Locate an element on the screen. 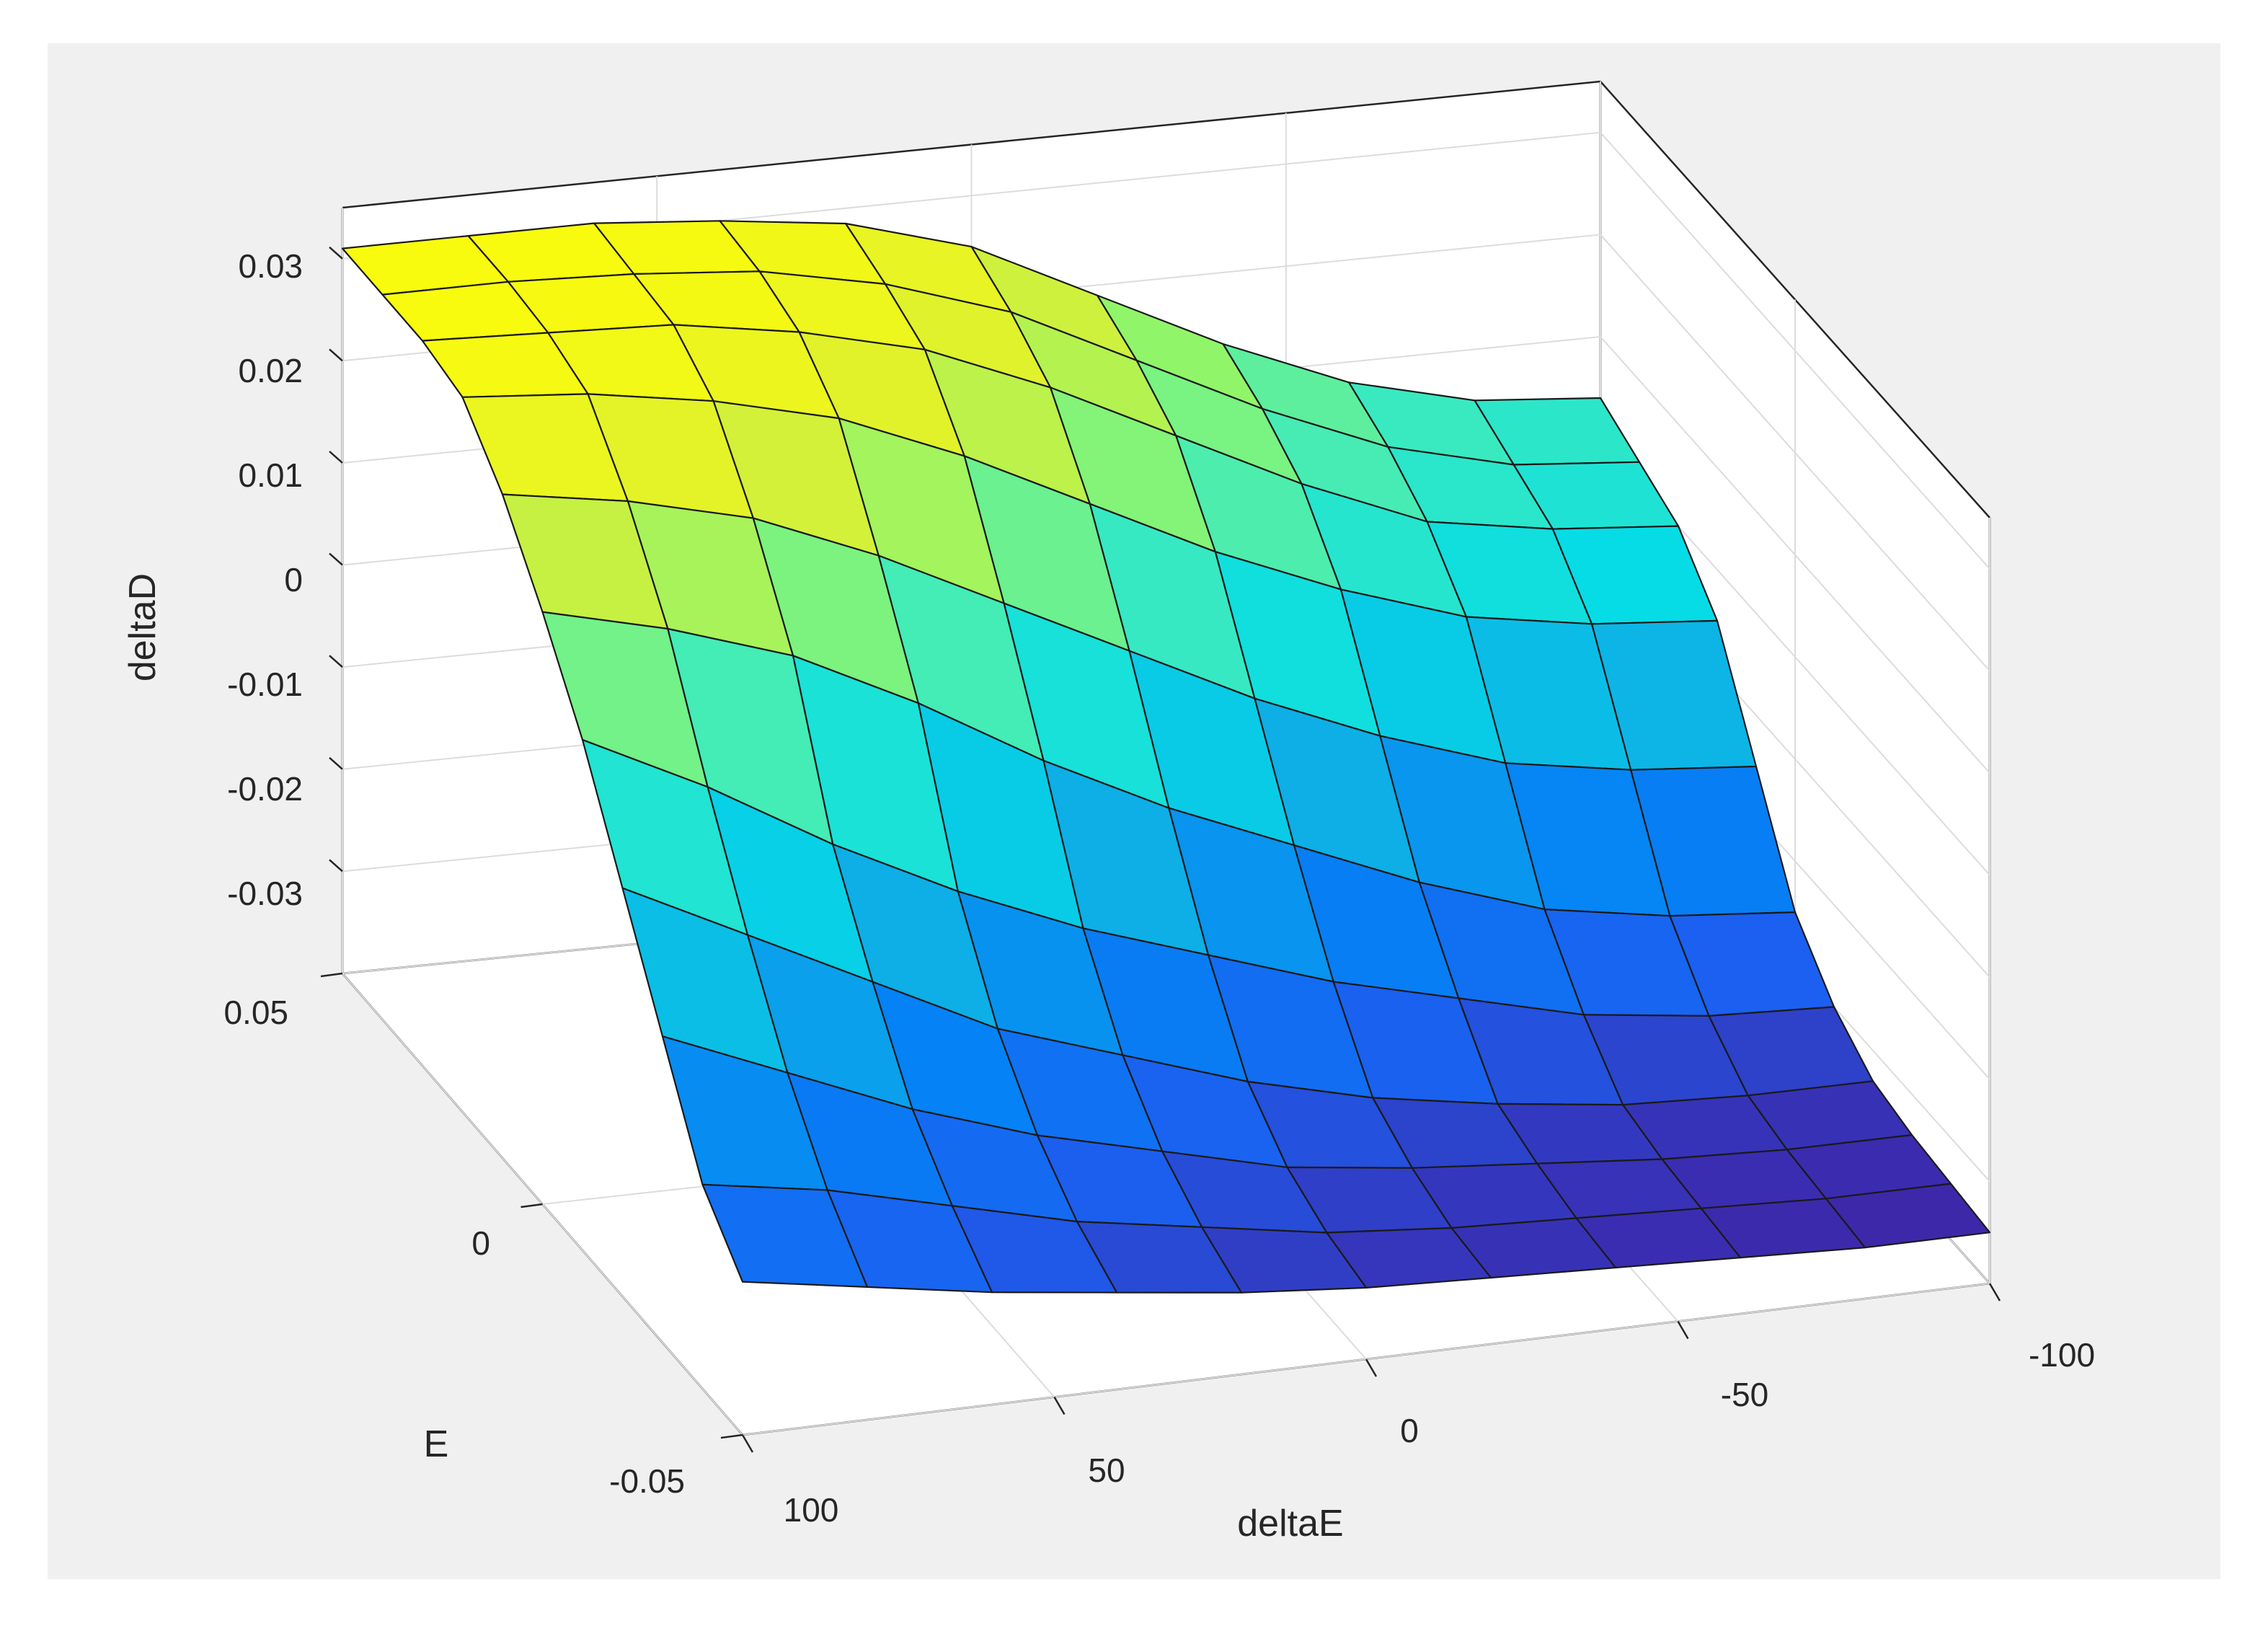 This screenshot has height=1626, width=2268. y-axis-label: E is located at coordinates (436, 1444).